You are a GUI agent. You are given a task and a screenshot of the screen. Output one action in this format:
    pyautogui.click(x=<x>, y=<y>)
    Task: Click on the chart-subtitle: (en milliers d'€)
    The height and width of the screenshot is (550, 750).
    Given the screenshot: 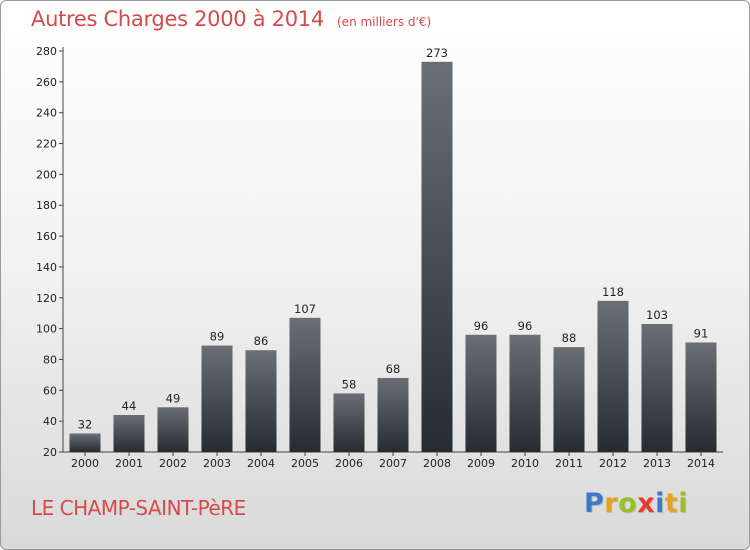 What is the action you would take?
    pyautogui.click(x=384, y=22)
    